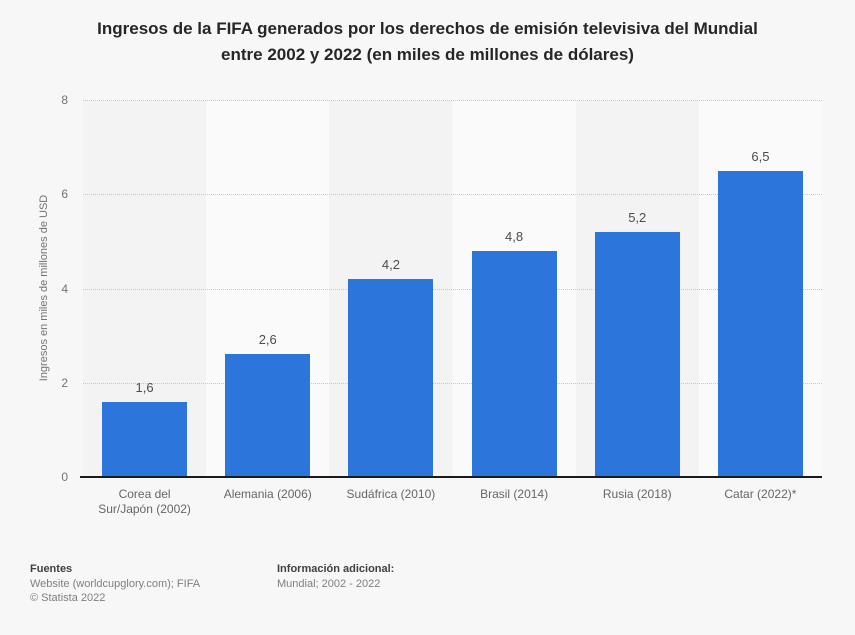 The height and width of the screenshot is (635, 855). Describe the element at coordinates (760, 323) in the screenshot. I see `bar-Catar (2022)*` at that location.